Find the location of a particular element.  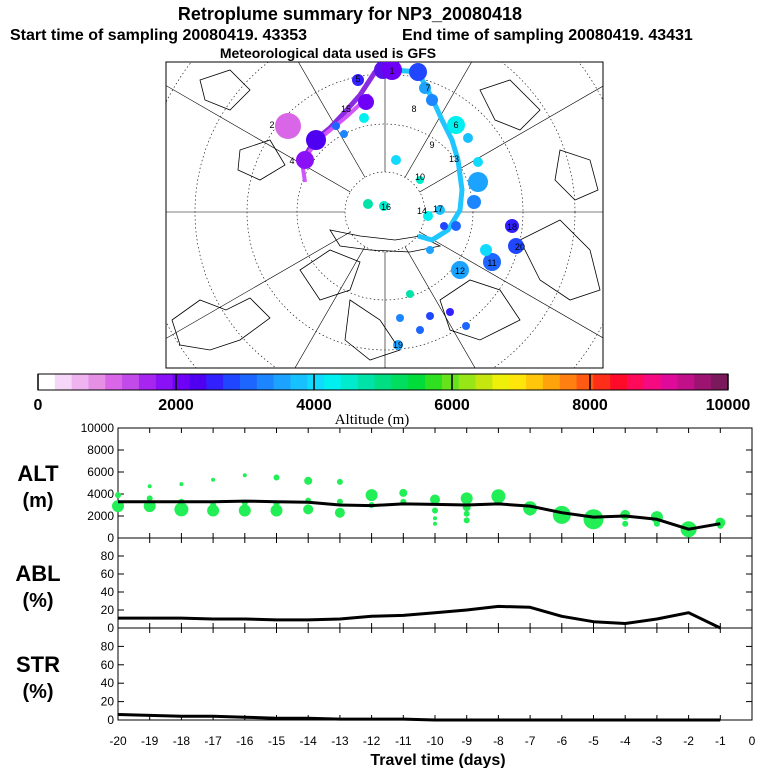

y-tick-label: 10000 is located at coordinates (98, 428).